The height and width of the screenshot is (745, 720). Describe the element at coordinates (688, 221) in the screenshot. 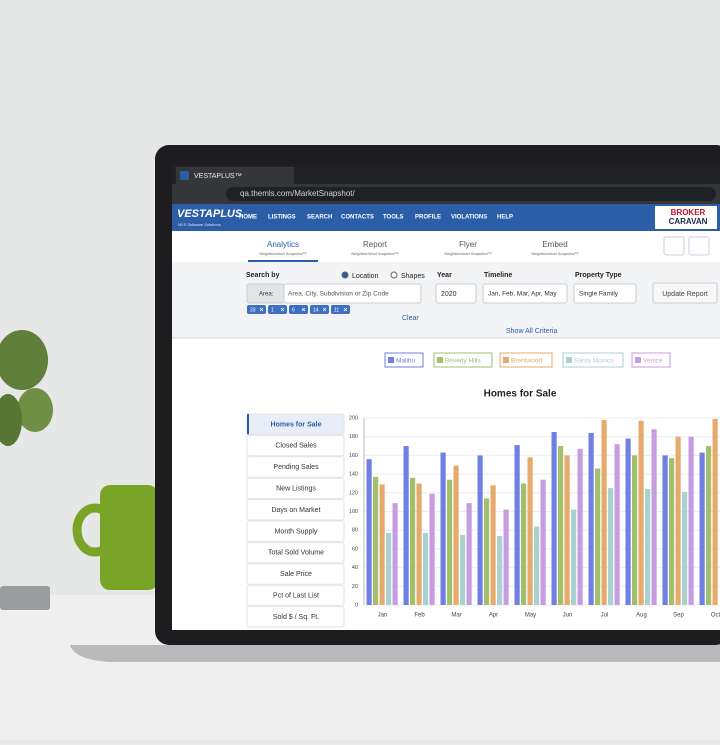

I see `partner-logo: CARAVAN` at that location.